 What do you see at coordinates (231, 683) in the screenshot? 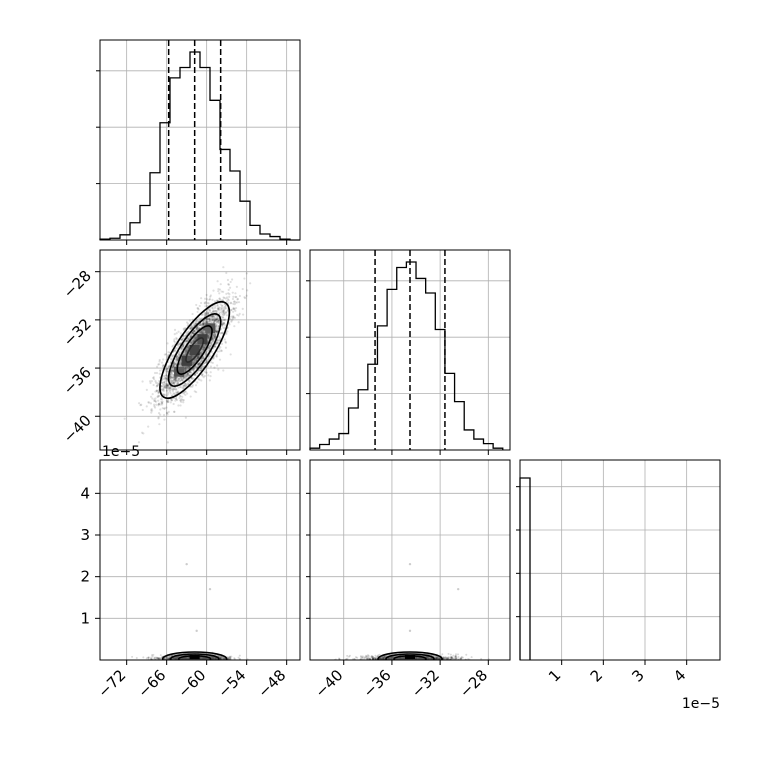
I see `x-tick-label: −54` at bounding box center [231, 683].